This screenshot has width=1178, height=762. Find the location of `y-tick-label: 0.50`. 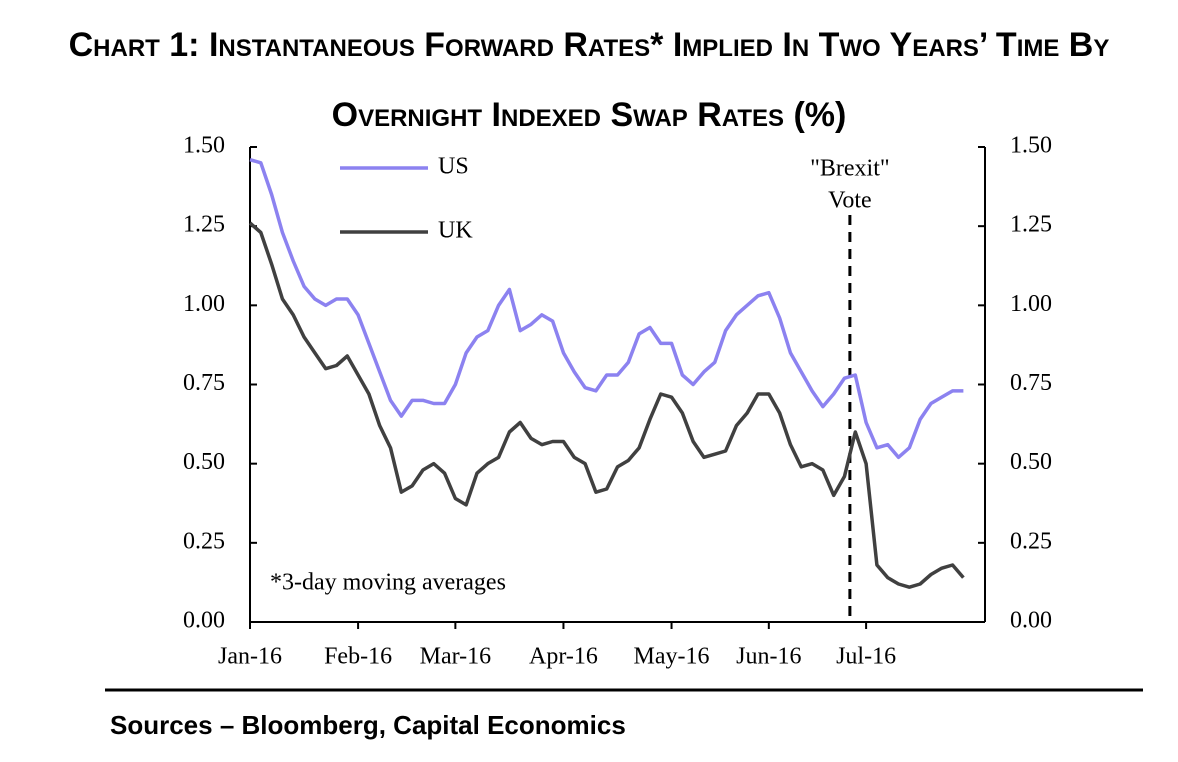

y-tick-label: 0.50 is located at coordinates (204, 462).